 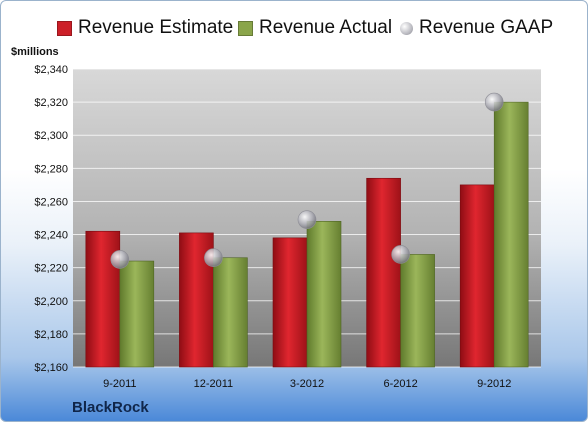 What do you see at coordinates (51, 236) in the screenshot?
I see `y-tick-label: $2,240` at bounding box center [51, 236].